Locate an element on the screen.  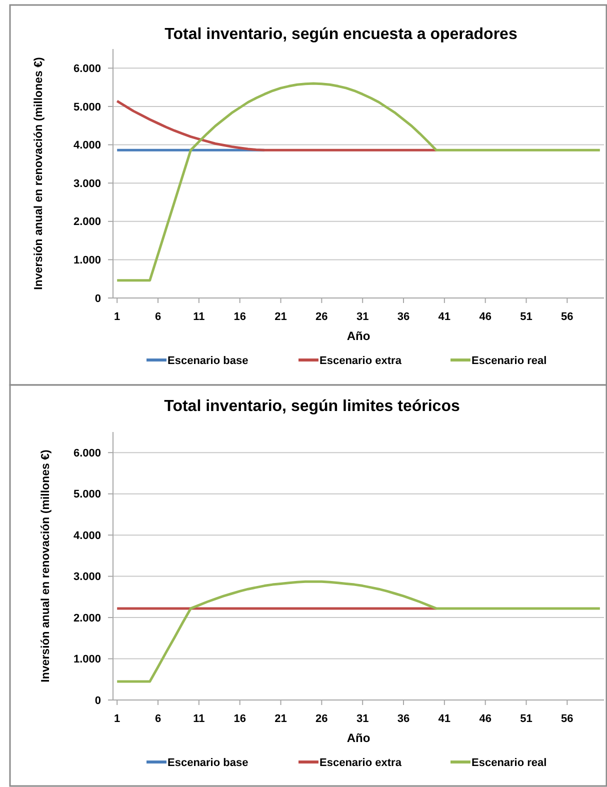
chart-title: Total inventario, según limites teóricos is located at coordinates (312, 406).